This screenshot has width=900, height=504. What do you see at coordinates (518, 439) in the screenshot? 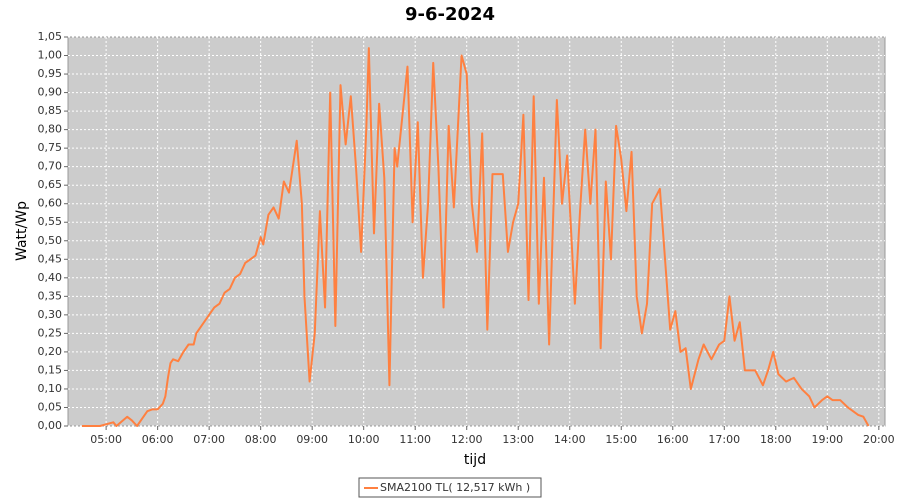
I see `x-tick-label: 13:00` at bounding box center [518, 439].